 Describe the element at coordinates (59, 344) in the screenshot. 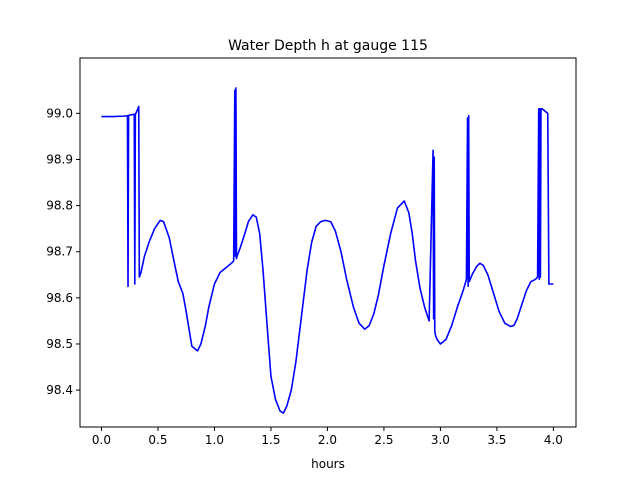

I see `y-tick-label: 98.5` at that location.